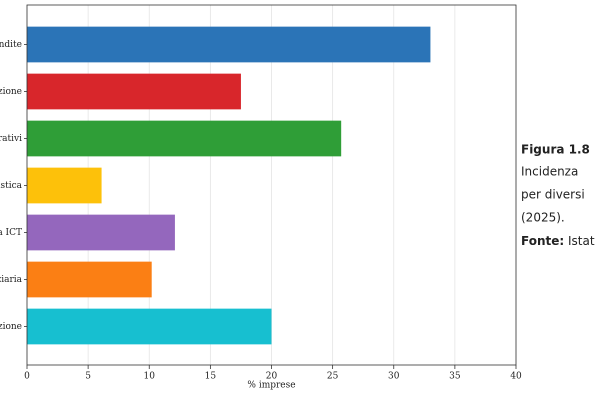 This screenshot has height=400, width=600. I want to click on x-tick-label: 20, so click(272, 377).